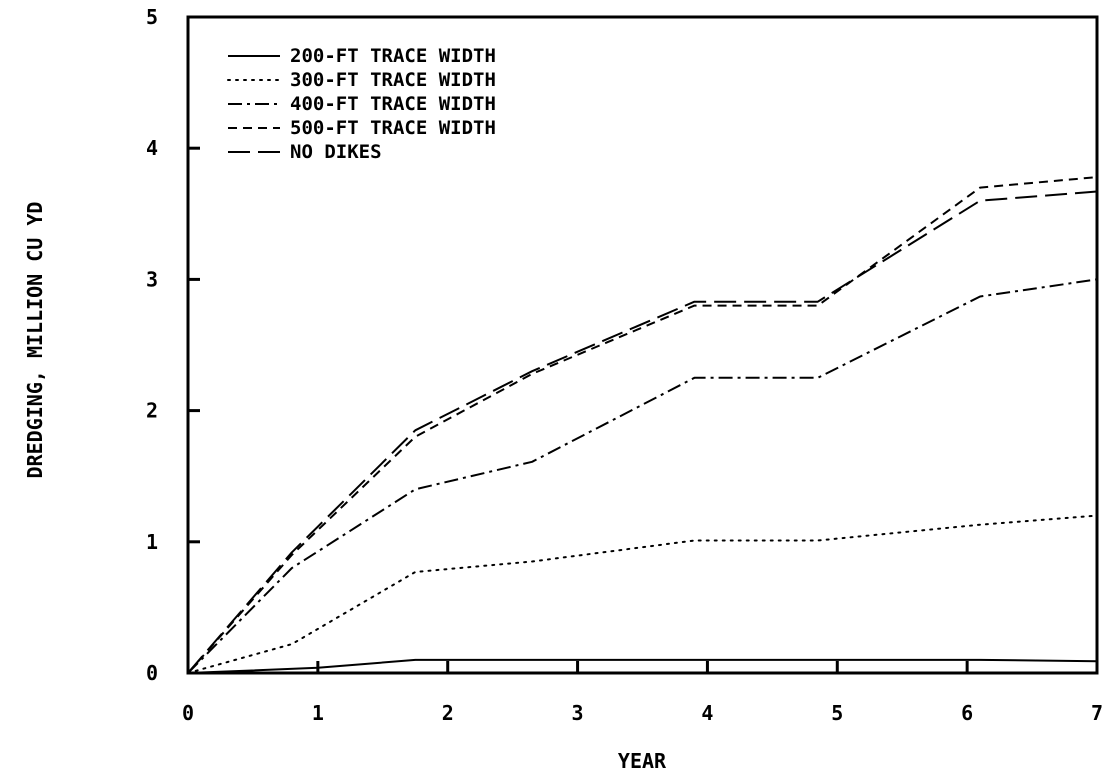 The width and height of the screenshot is (1107, 778). Describe the element at coordinates (188, 713) in the screenshot. I see `x-tick-label: 0` at that location.